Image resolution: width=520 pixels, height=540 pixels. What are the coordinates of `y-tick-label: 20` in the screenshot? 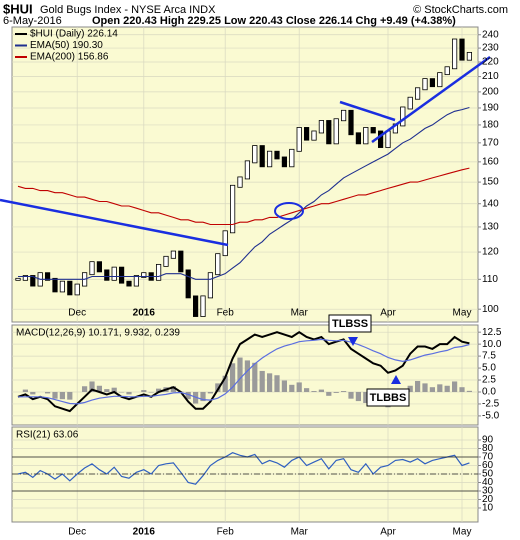 It's located at (488, 499).